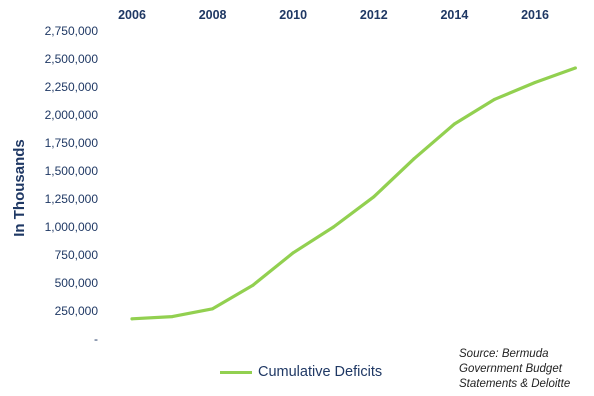  What do you see at coordinates (510, 369) in the screenshot?
I see `source-line-2: Government Budget` at bounding box center [510, 369].